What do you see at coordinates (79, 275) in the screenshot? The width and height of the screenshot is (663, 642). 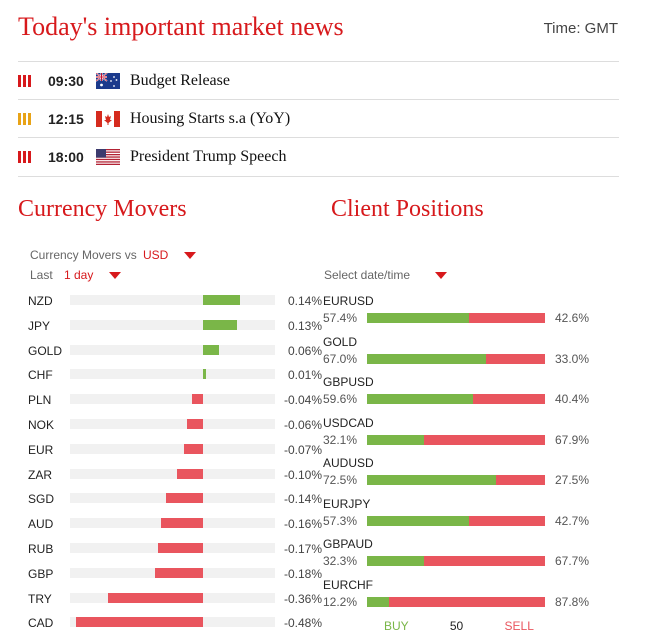 I see `period-value: 1 day` at bounding box center [79, 275].